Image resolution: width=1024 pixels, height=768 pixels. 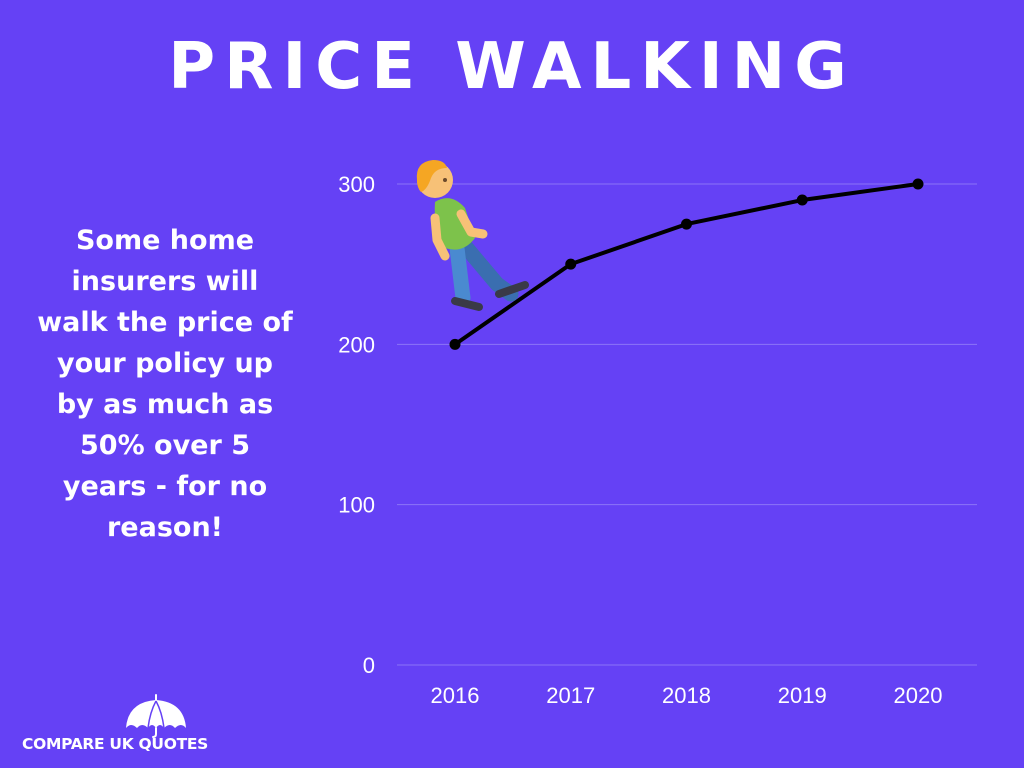 I want to click on x-tick-label: 2016, so click(x=455, y=695).